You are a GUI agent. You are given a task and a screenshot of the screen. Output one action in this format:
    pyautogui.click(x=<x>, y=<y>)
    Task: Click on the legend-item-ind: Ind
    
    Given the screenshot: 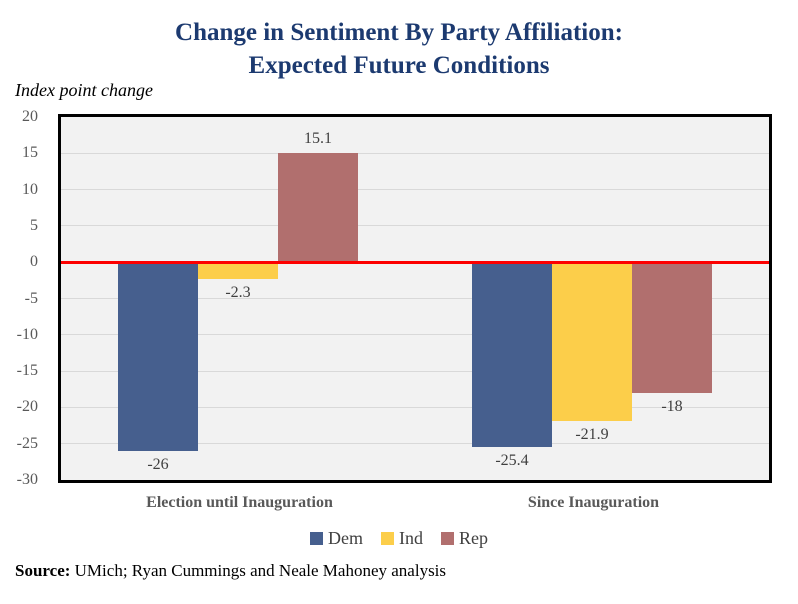 What is the action you would take?
    pyautogui.click(x=402, y=538)
    